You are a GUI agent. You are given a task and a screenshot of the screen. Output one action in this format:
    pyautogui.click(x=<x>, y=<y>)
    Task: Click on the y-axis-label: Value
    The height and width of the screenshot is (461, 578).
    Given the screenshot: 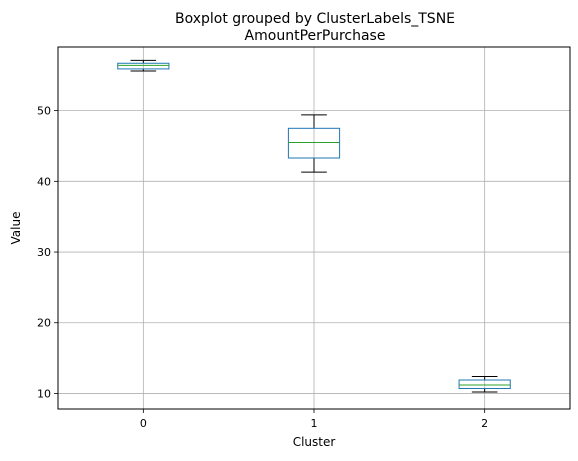 What is the action you would take?
    pyautogui.click(x=16, y=228)
    